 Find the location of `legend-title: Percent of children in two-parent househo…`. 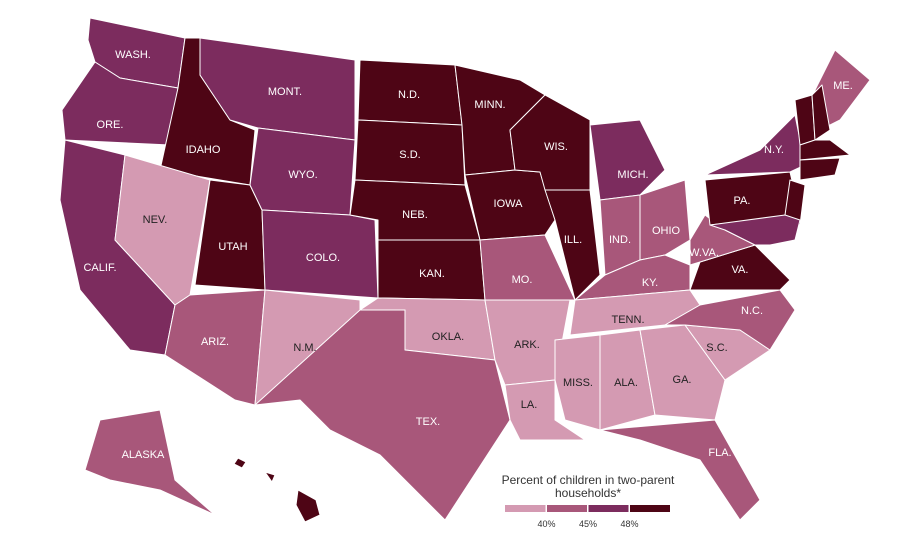

legend-title: Percent of children in two-parent househo… is located at coordinates (588, 486).